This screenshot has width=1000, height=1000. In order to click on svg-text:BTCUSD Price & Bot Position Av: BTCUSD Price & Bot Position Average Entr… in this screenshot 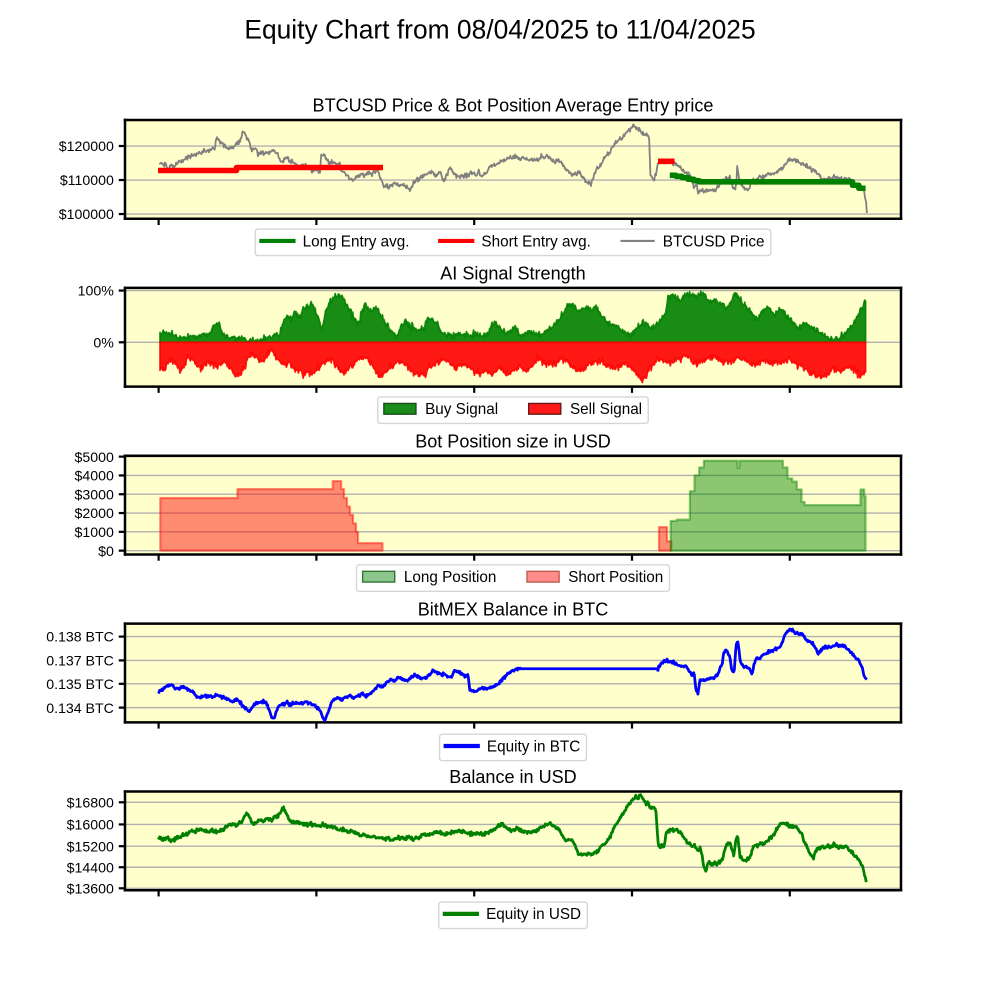, I will do `click(513, 106)`.